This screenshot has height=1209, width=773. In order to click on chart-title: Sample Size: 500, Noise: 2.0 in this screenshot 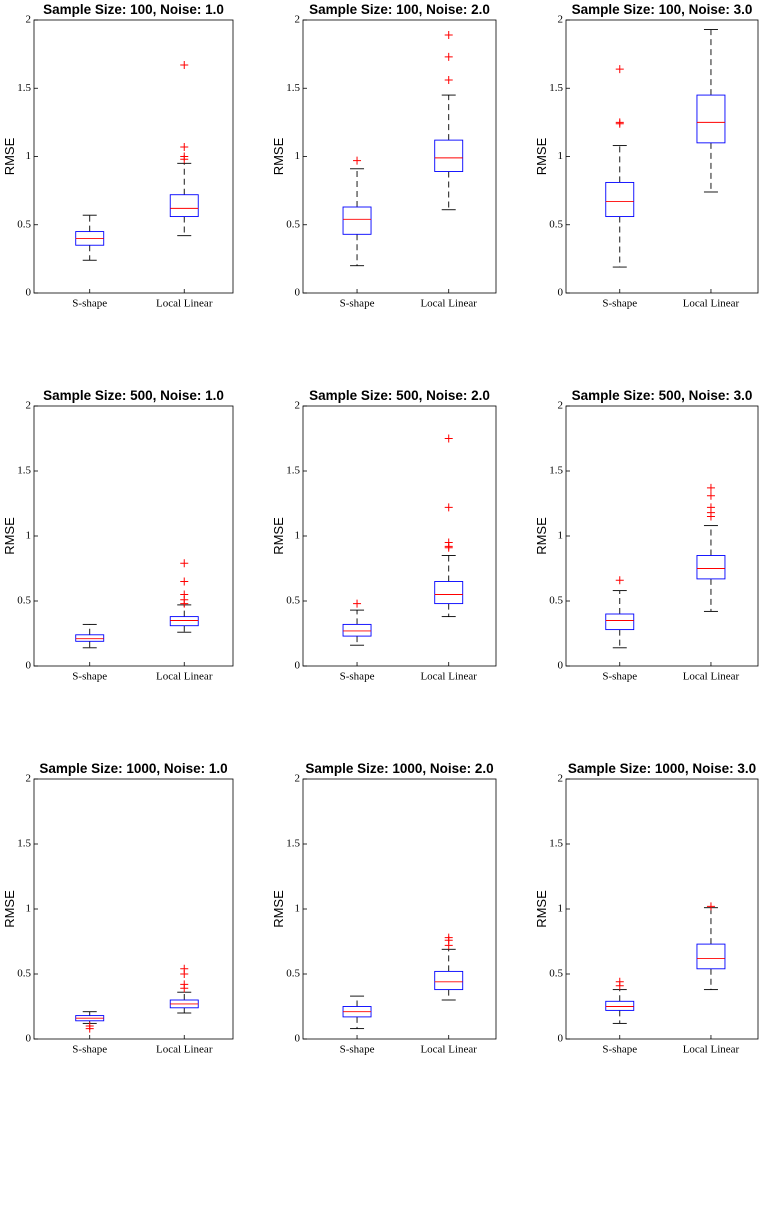, I will do `click(399, 395)`.